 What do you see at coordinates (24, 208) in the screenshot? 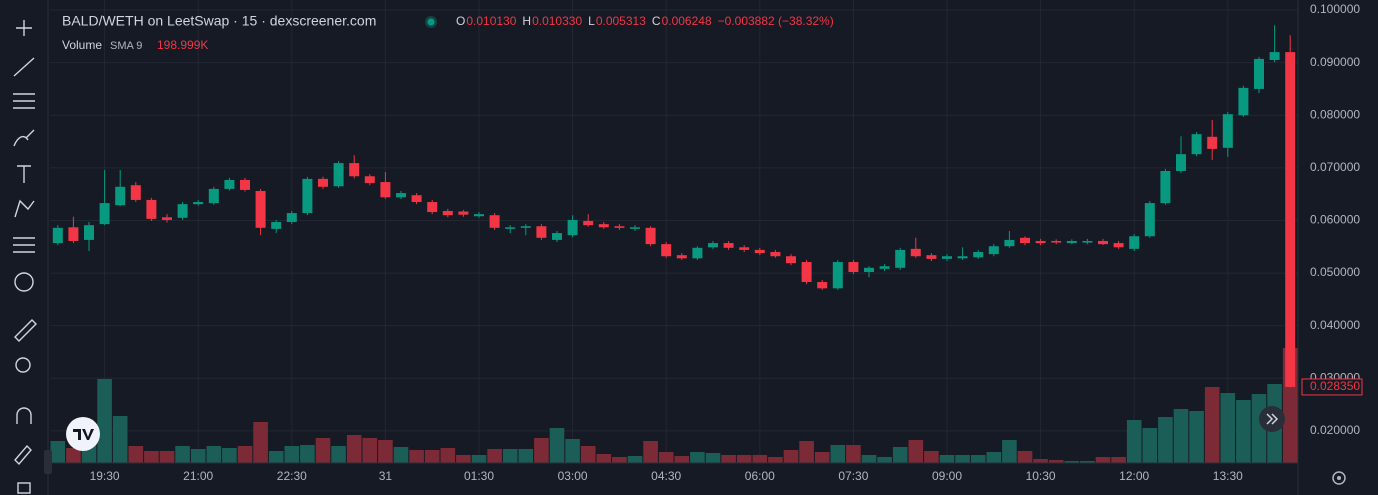
I see `pattern-icon` at bounding box center [24, 208].